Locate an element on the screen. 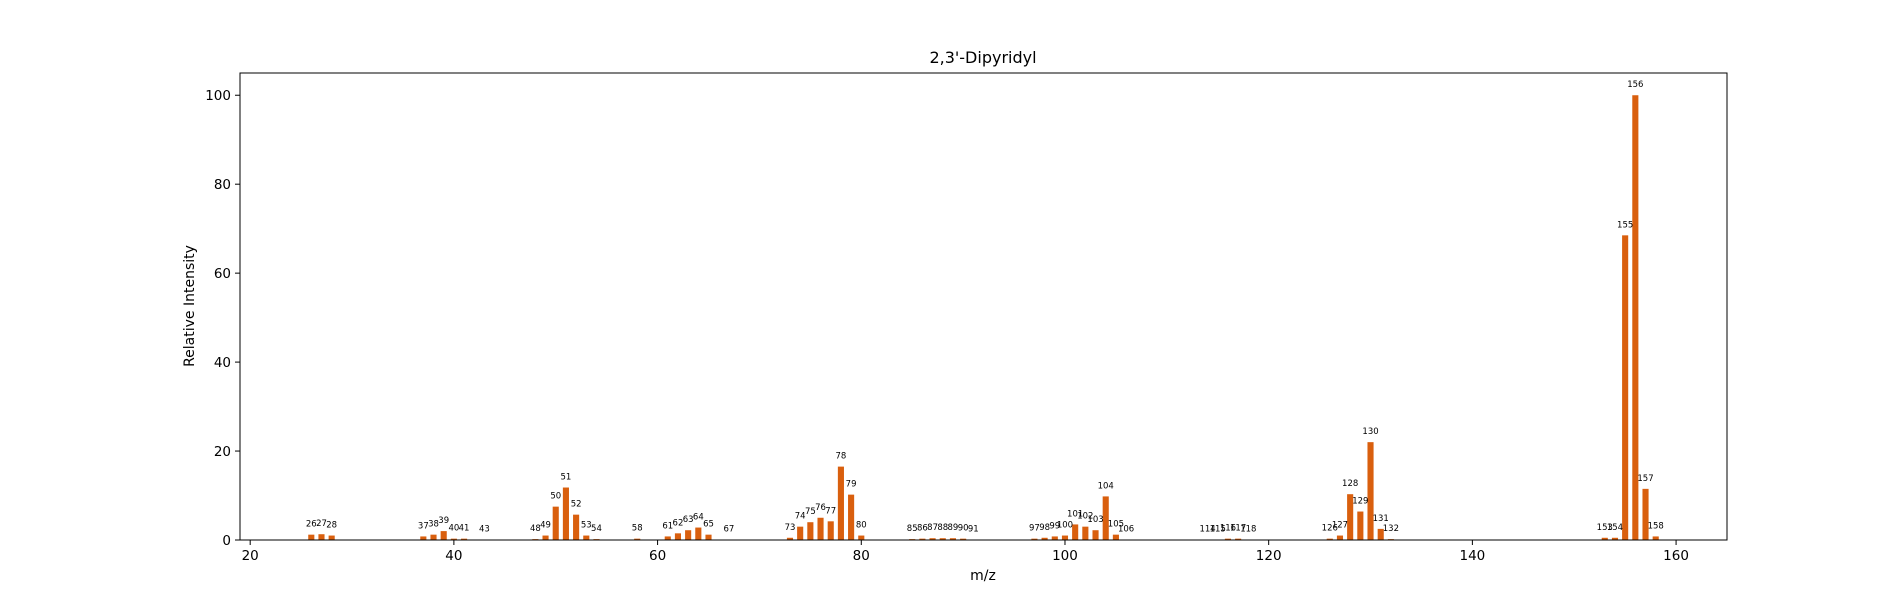  bar-label-mz-53: 53 is located at coordinates (586, 526).